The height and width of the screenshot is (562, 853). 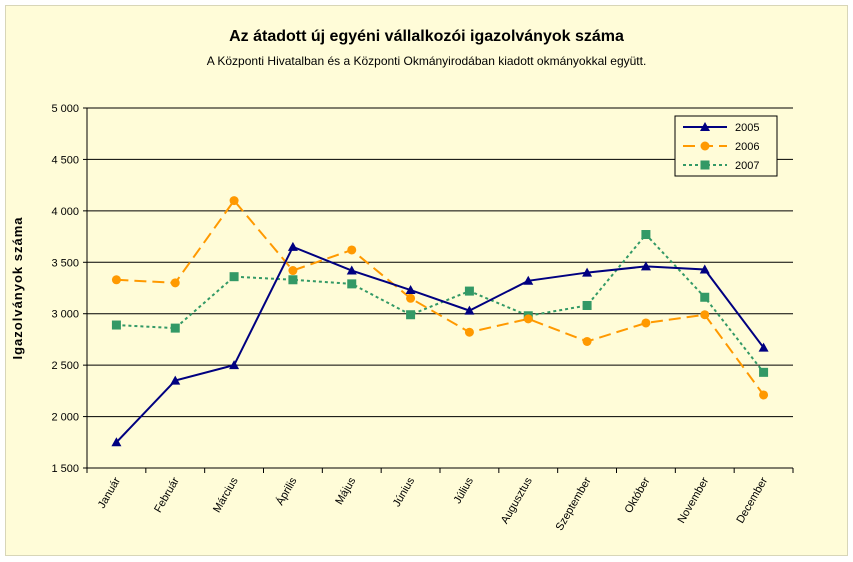 What do you see at coordinates (517, 500) in the screenshot?
I see `x-tick-label: Augusztus` at bounding box center [517, 500].